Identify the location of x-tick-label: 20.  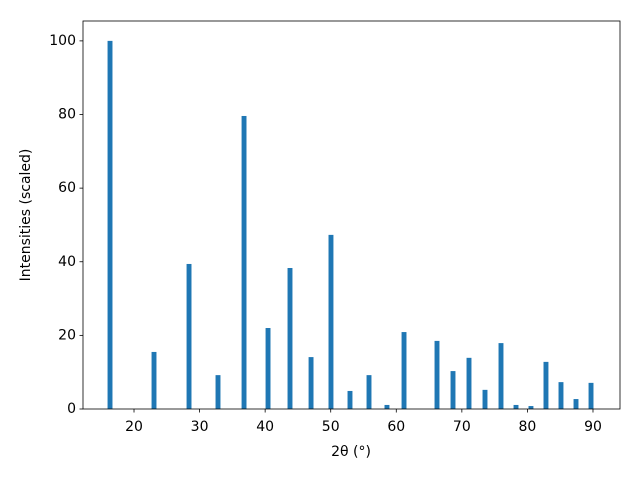
(134, 427).